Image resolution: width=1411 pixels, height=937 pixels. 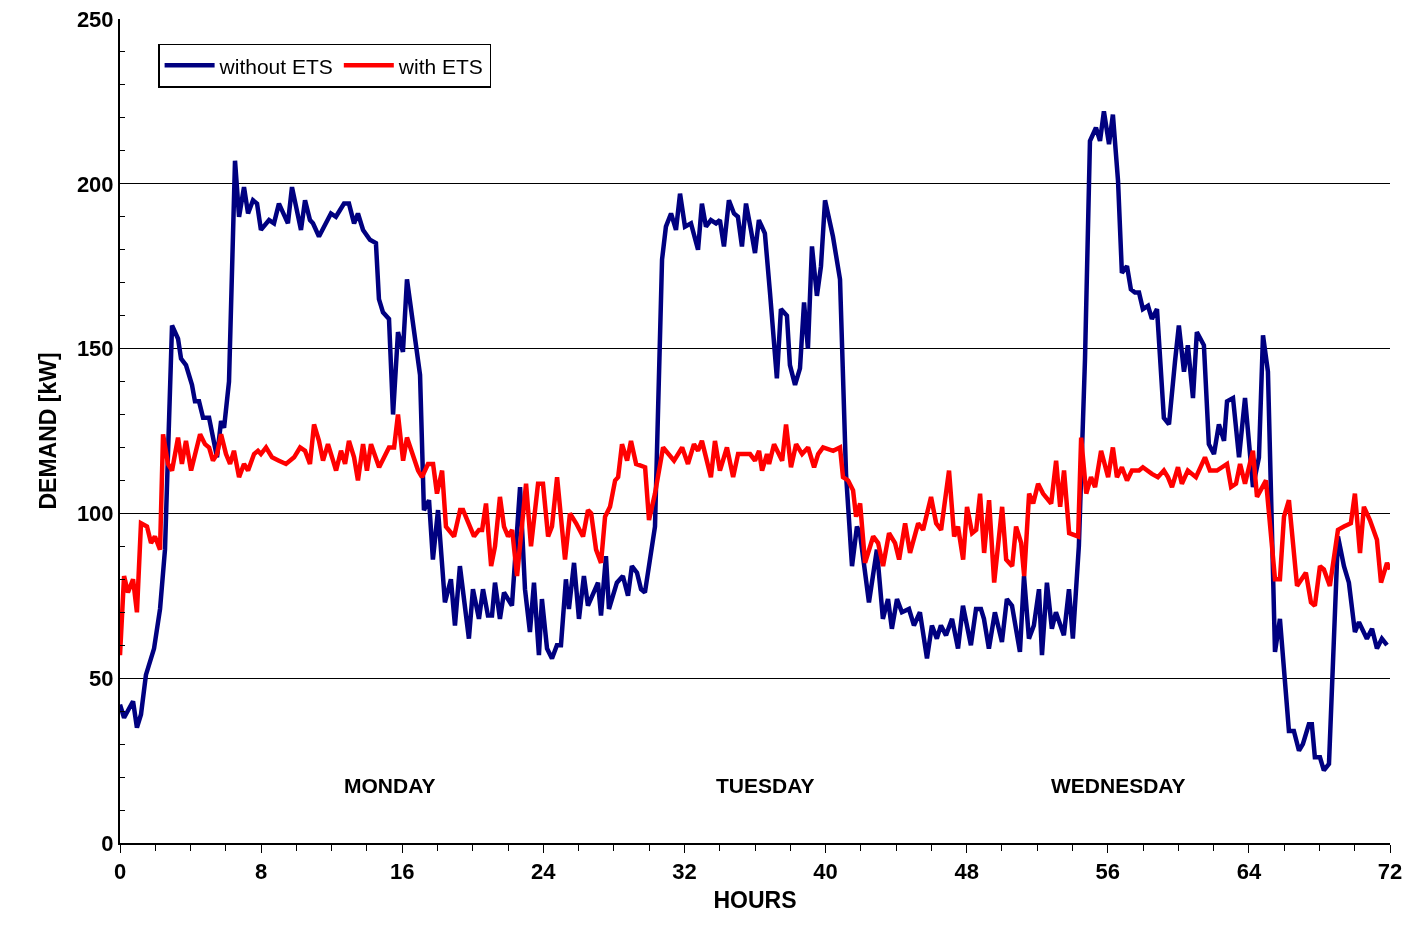 I want to click on x-tick-label: 8, so click(x=261, y=872).